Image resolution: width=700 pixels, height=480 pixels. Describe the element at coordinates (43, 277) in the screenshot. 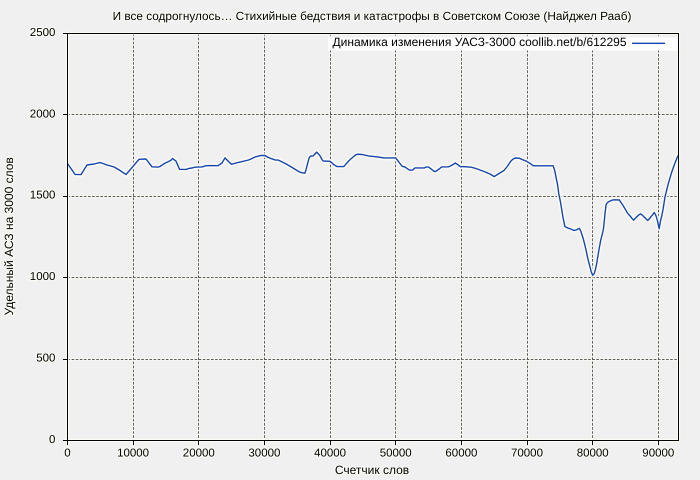

I see `svg-text: 1000` at that location.